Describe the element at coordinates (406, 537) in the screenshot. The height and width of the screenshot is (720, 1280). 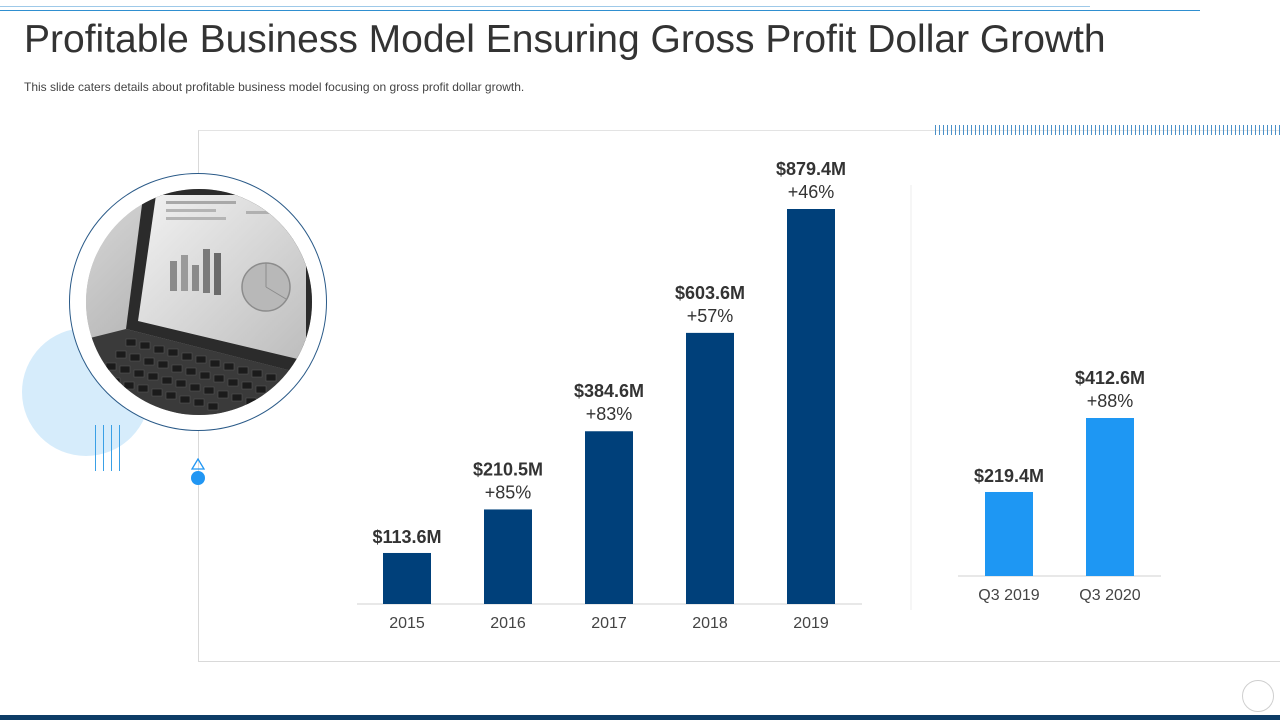
I see `value-label: $113.6M` at that location.